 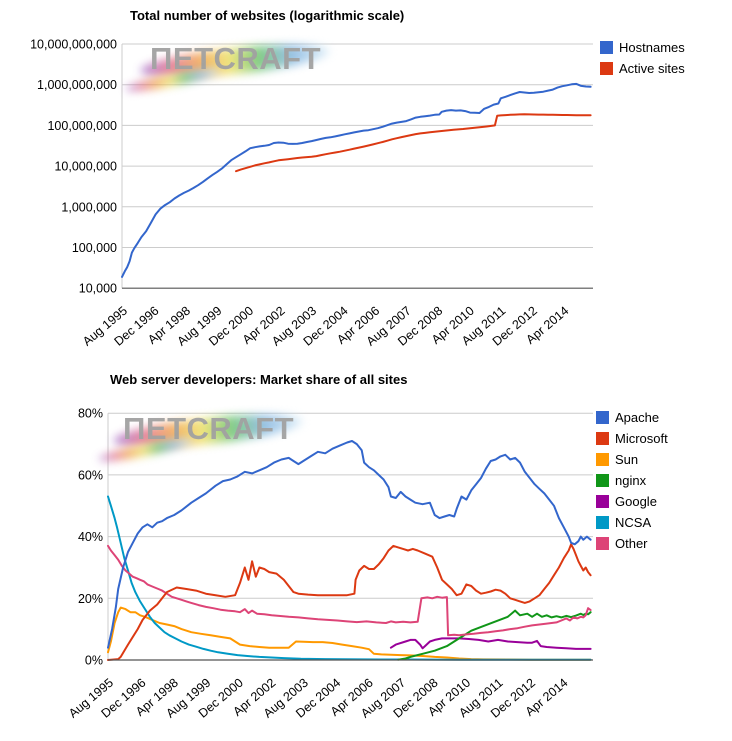 What do you see at coordinates (90, 537) in the screenshot?
I see `y-tick-label: 40%` at bounding box center [90, 537].